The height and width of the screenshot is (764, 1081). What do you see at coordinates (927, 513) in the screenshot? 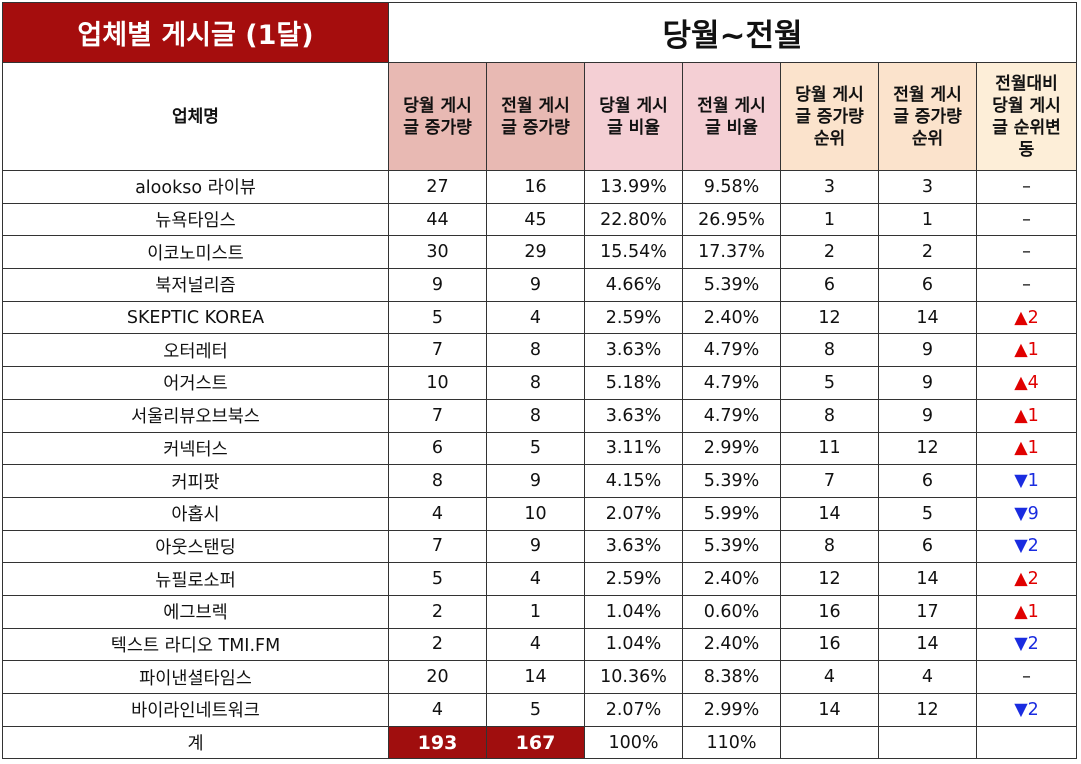
I see `prev-rank-cell: 5` at bounding box center [927, 513].